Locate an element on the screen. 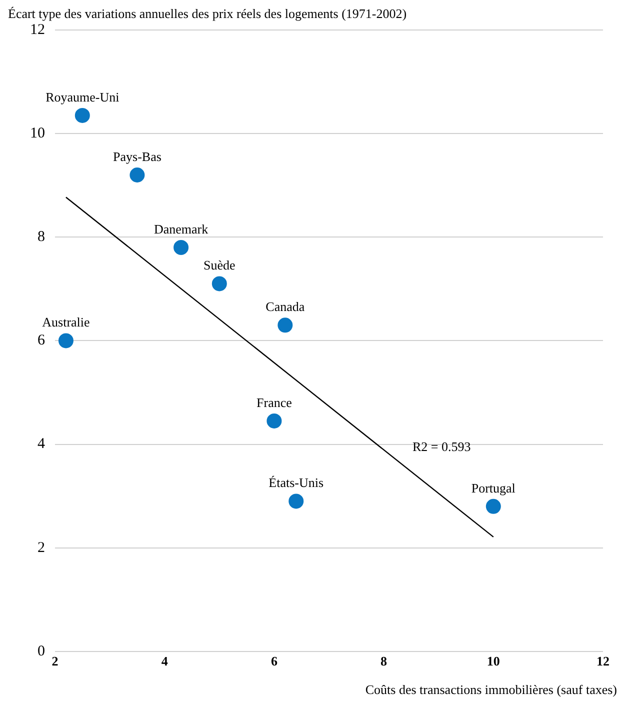 The image size is (625, 703). y-tick-label: 2 is located at coordinates (41, 548).